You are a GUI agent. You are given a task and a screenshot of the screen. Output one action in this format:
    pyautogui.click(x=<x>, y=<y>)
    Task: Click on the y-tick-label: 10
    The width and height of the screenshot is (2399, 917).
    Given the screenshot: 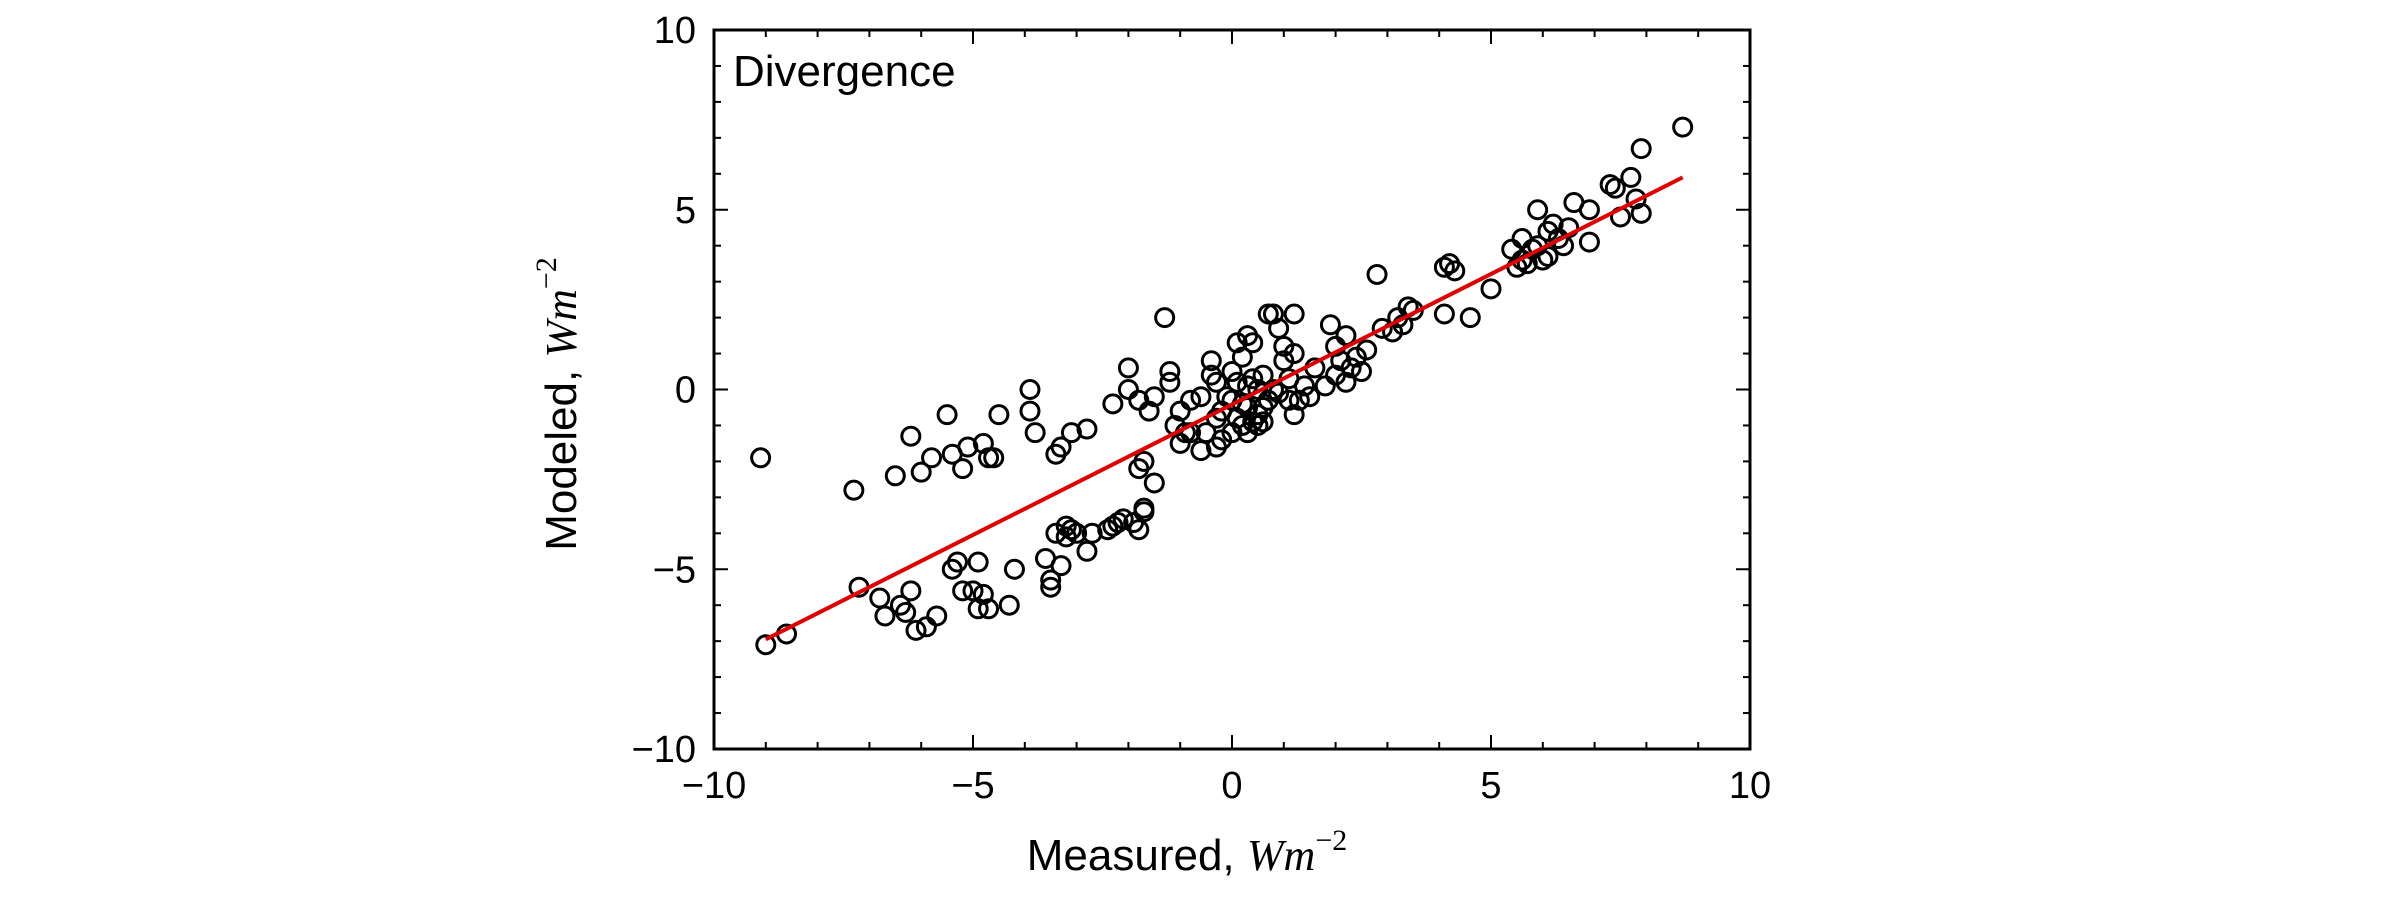 What is the action you would take?
    pyautogui.click(x=675, y=31)
    